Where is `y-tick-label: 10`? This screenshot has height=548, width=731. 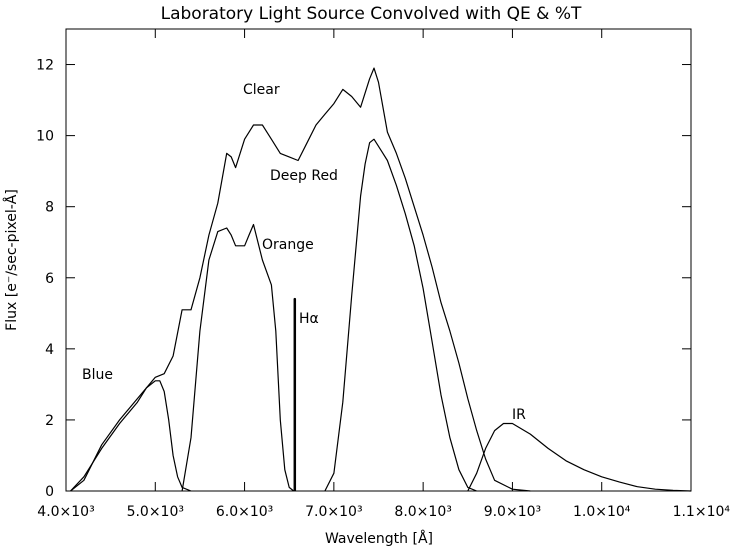 y-tick-label: 10 is located at coordinates (45, 137).